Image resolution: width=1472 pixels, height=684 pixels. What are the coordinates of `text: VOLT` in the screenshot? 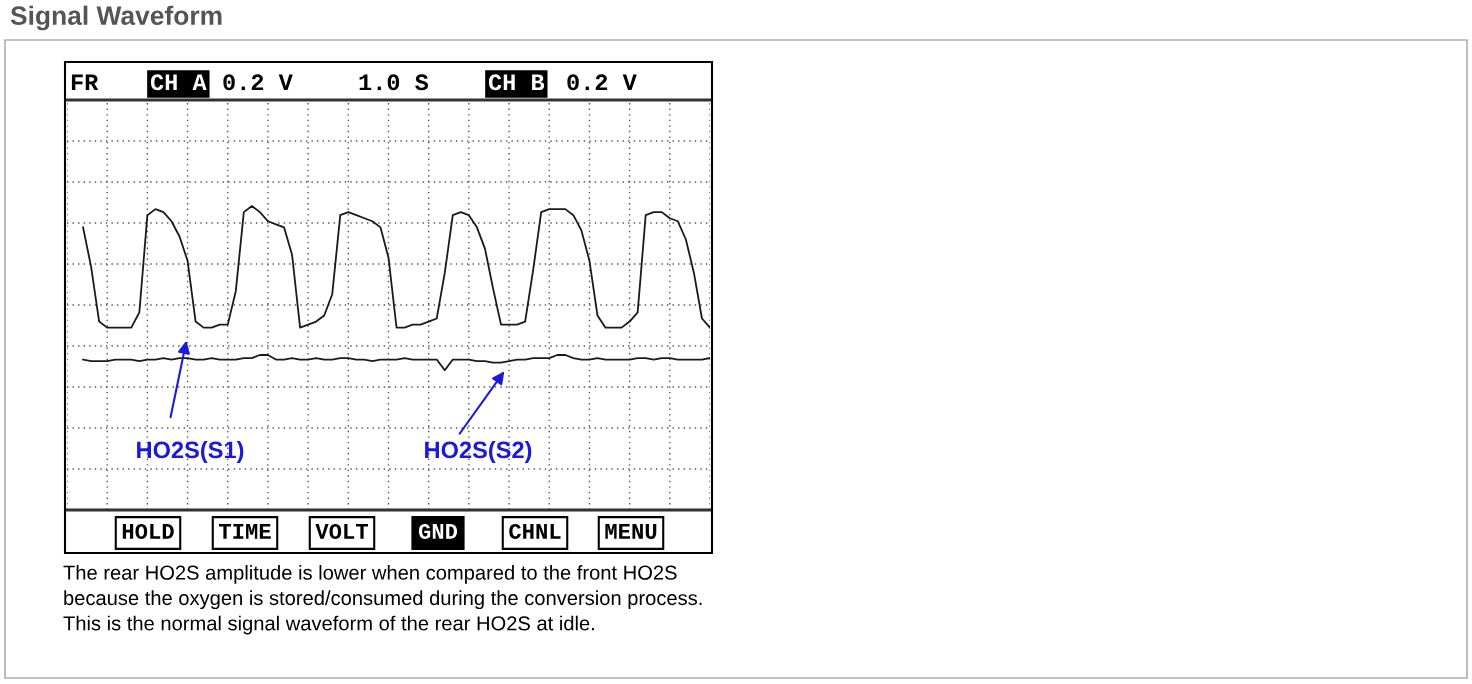 It's located at (342, 531).